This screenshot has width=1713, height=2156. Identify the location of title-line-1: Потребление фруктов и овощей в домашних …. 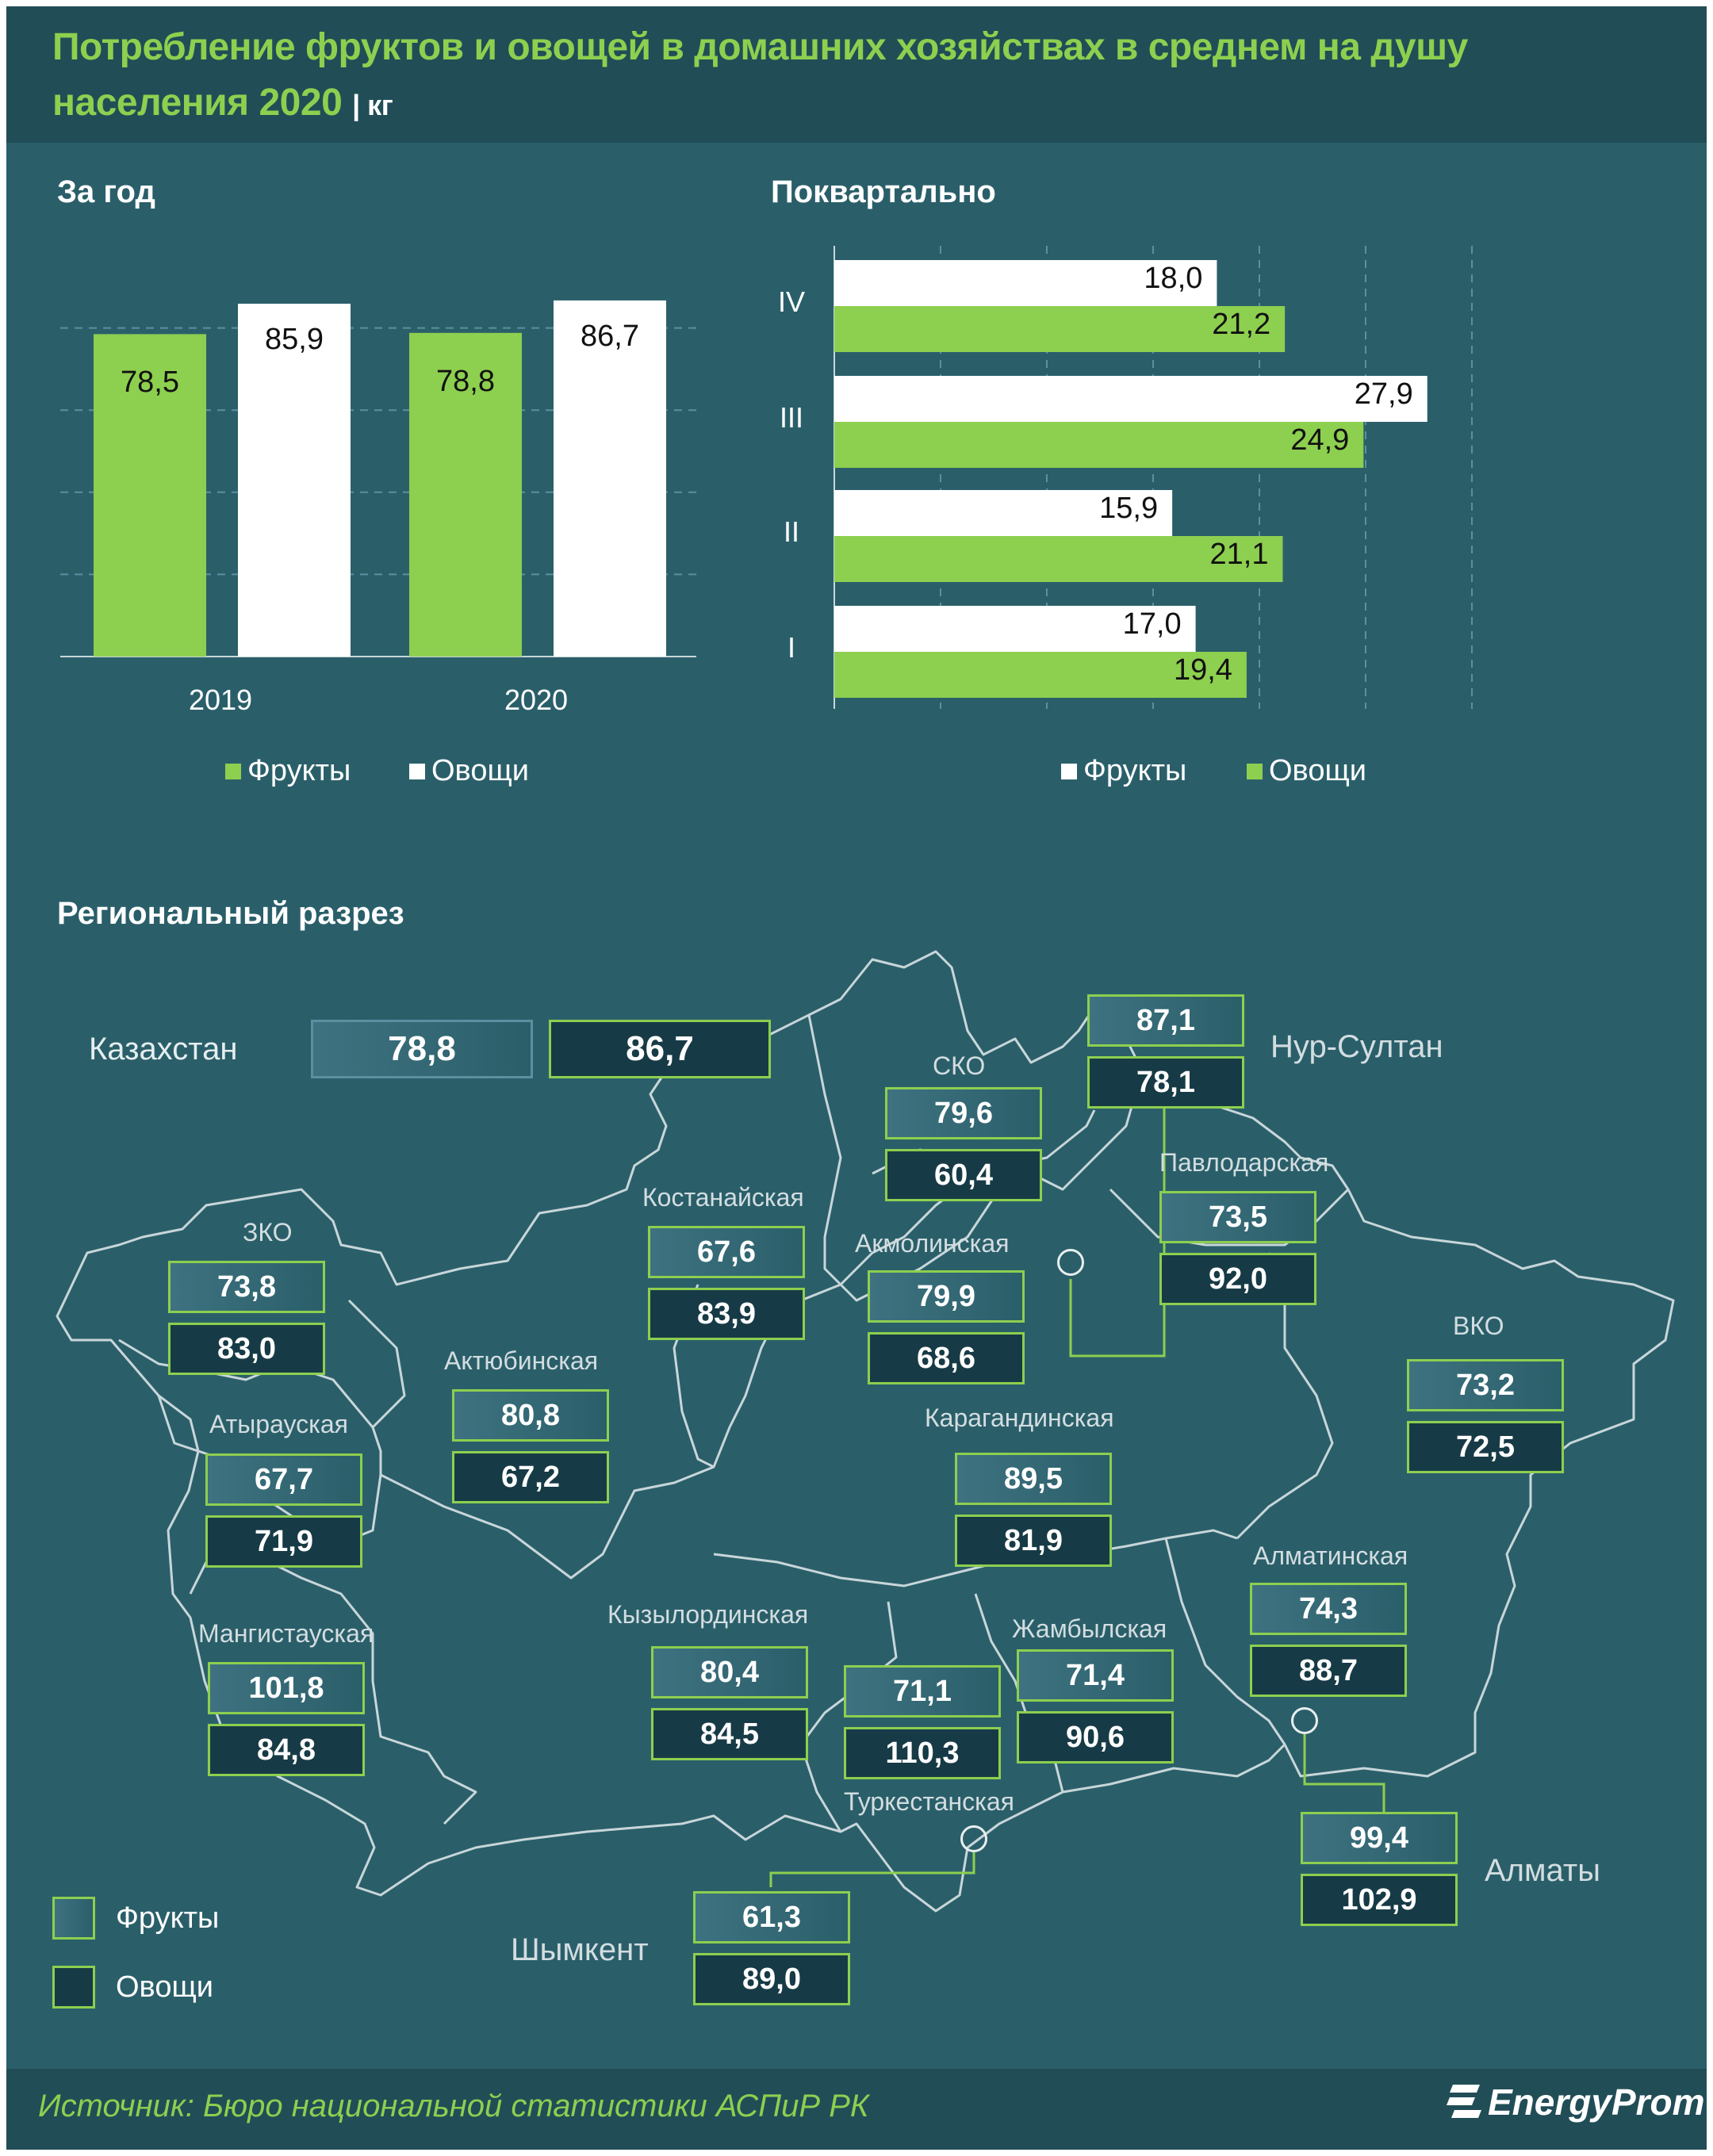
(760, 47).